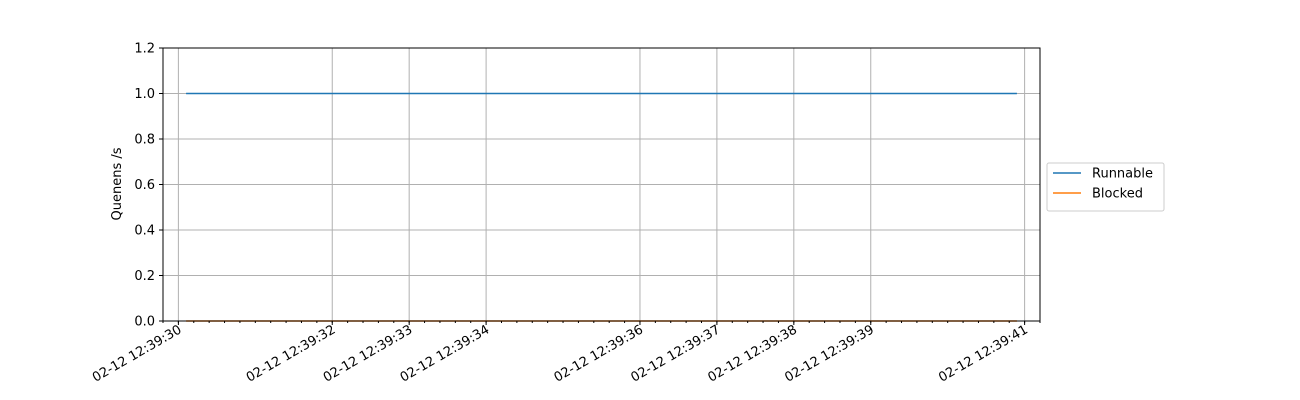 The height and width of the screenshot is (400, 1300). What do you see at coordinates (144, 185) in the screenshot?
I see `y-tick-label: 0.6` at bounding box center [144, 185].